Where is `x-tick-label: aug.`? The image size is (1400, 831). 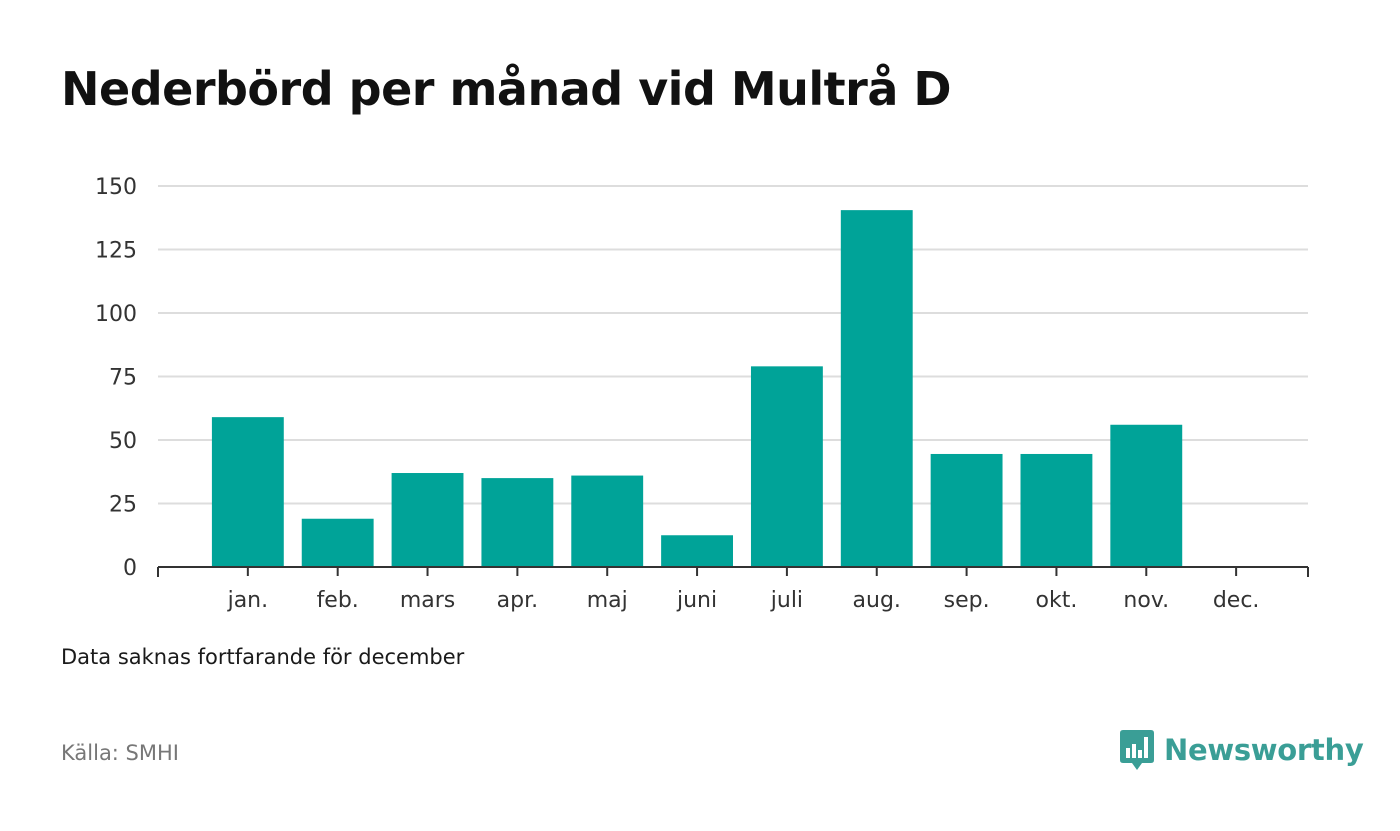 x-tick-label: aug. is located at coordinates (877, 600).